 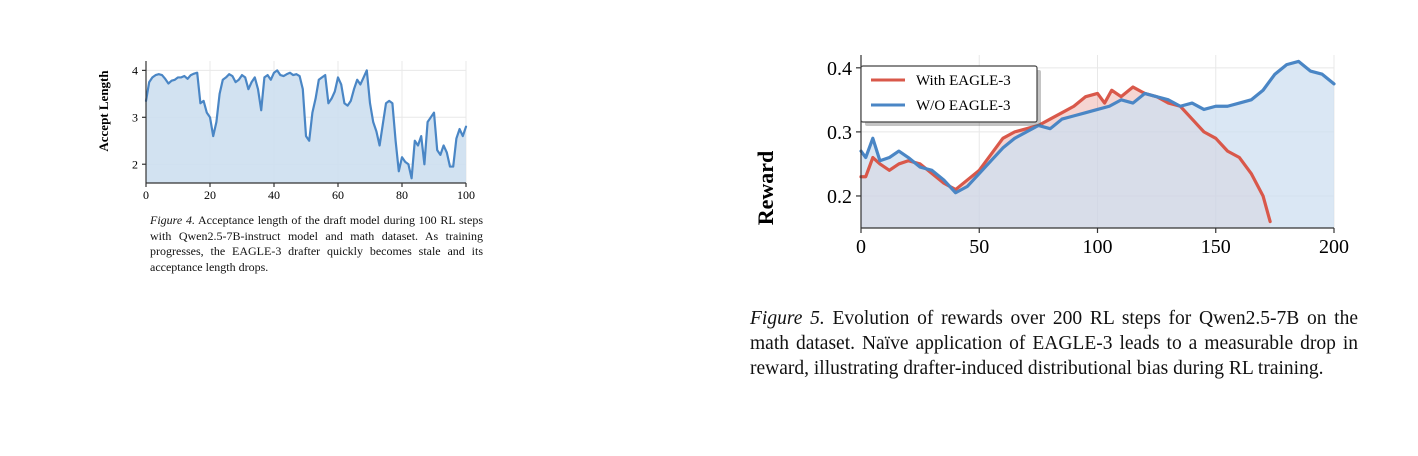 I want to click on y-tick-label: 0.4, so click(x=839, y=69).